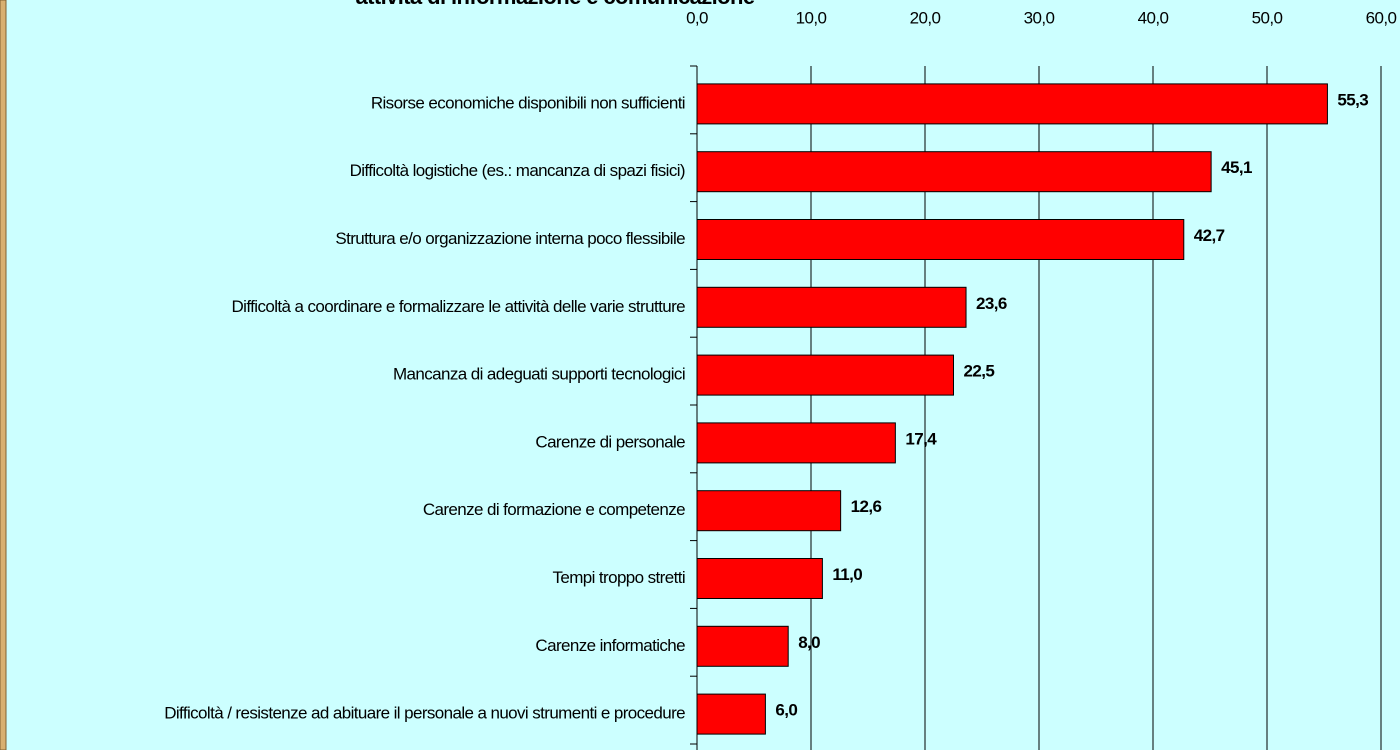  I want to click on y-tick-label: Carenze informatiche, so click(610, 645).